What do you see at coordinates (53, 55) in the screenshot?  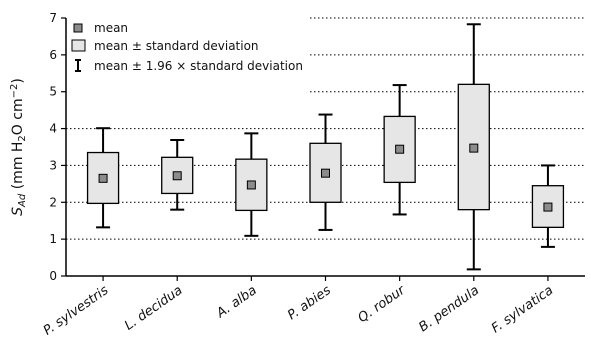 I see `y-tick-label: 6` at bounding box center [53, 55].